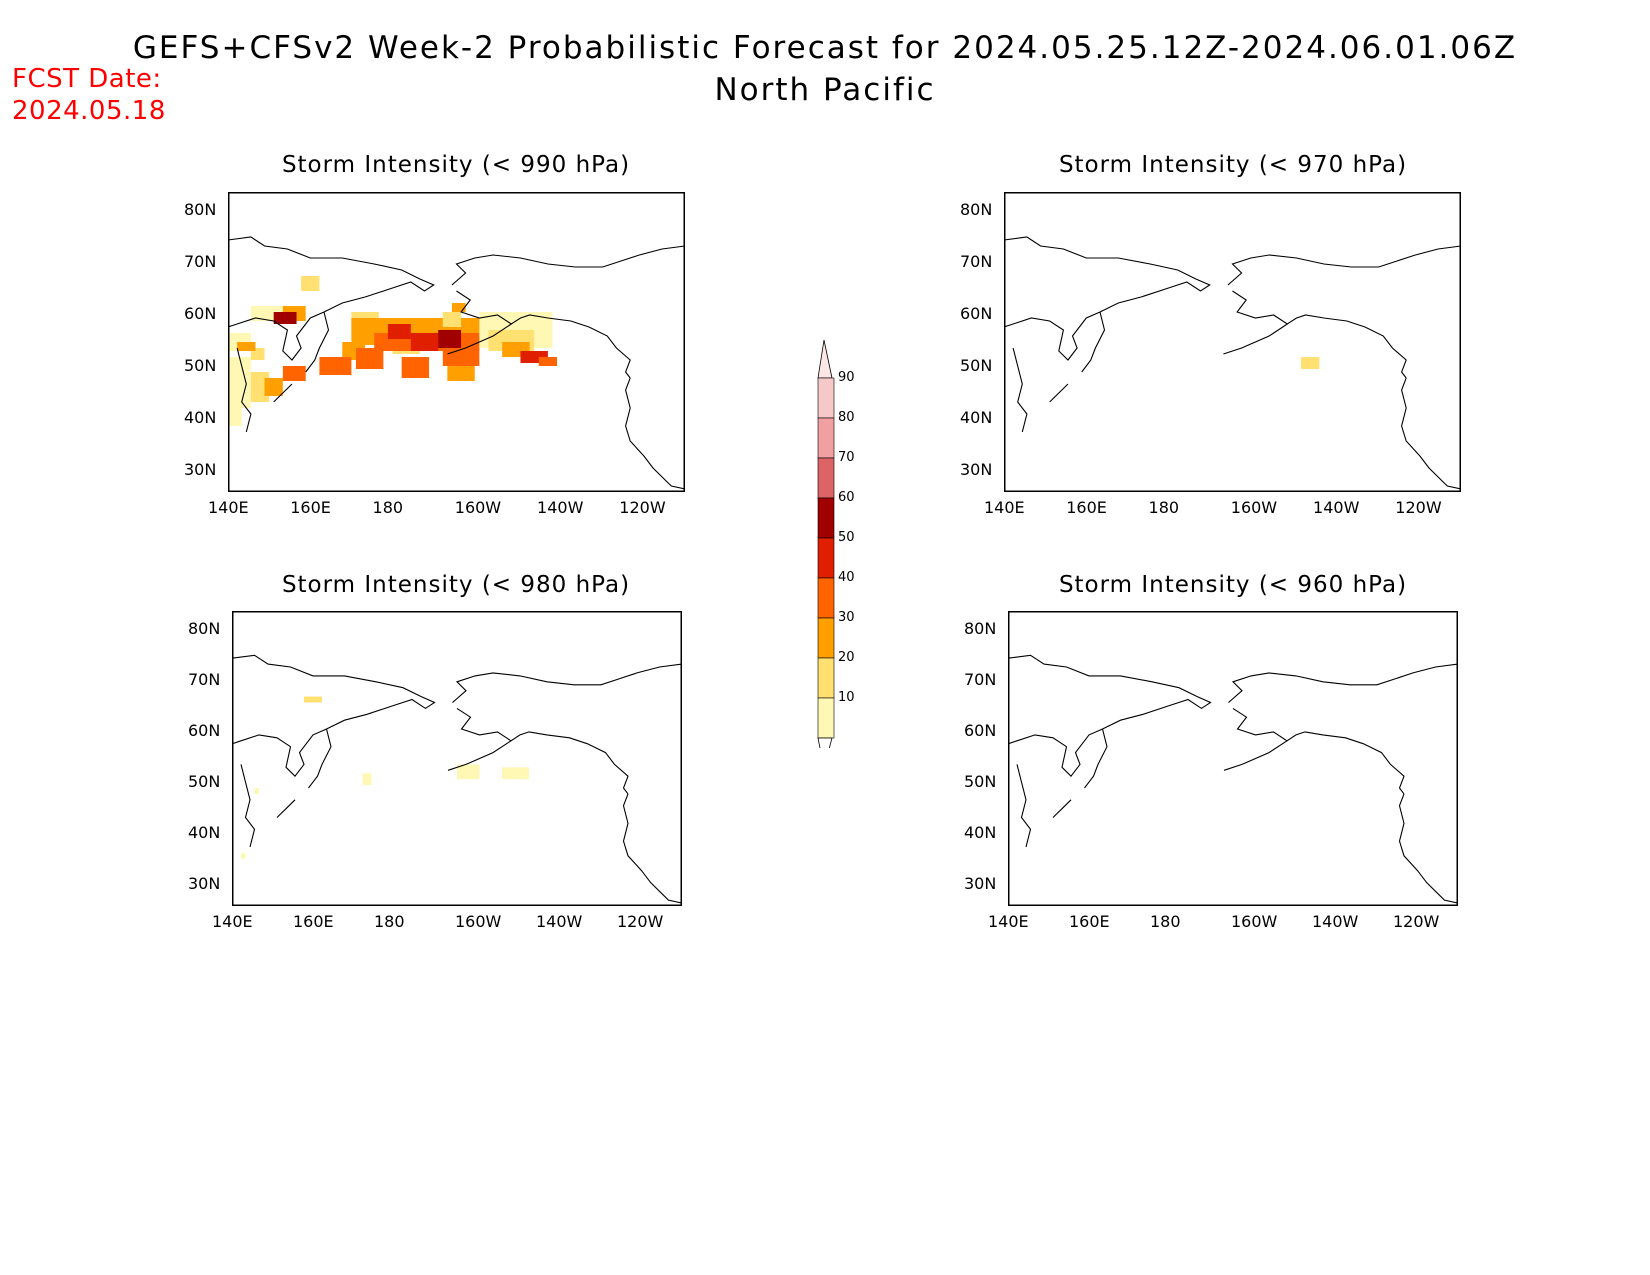 Image resolution: width=1650 pixels, height=1275 pixels. What do you see at coordinates (846, 617) in the screenshot?
I see `colorbar-label: 30` at bounding box center [846, 617].